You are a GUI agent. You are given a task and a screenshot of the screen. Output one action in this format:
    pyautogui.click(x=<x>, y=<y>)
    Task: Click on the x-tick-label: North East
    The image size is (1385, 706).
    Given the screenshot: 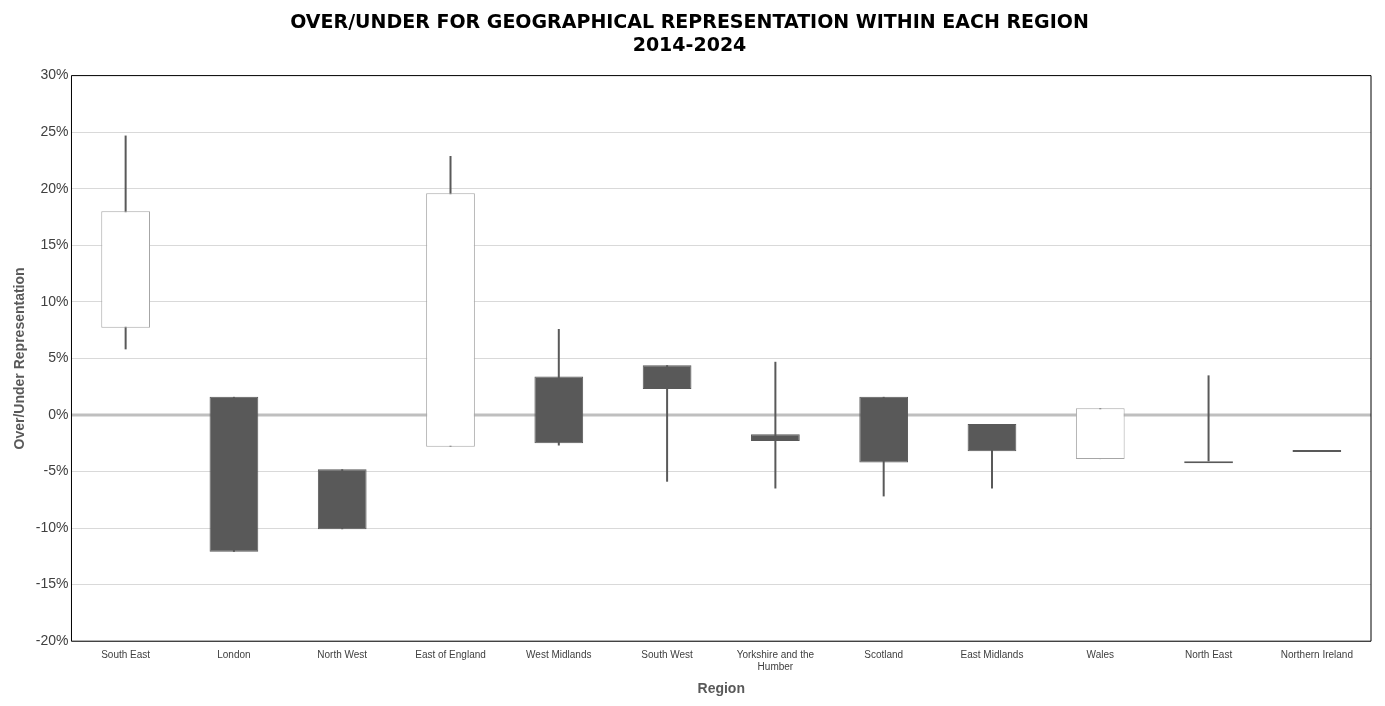 What is the action you would take?
    pyautogui.click(x=1208, y=654)
    